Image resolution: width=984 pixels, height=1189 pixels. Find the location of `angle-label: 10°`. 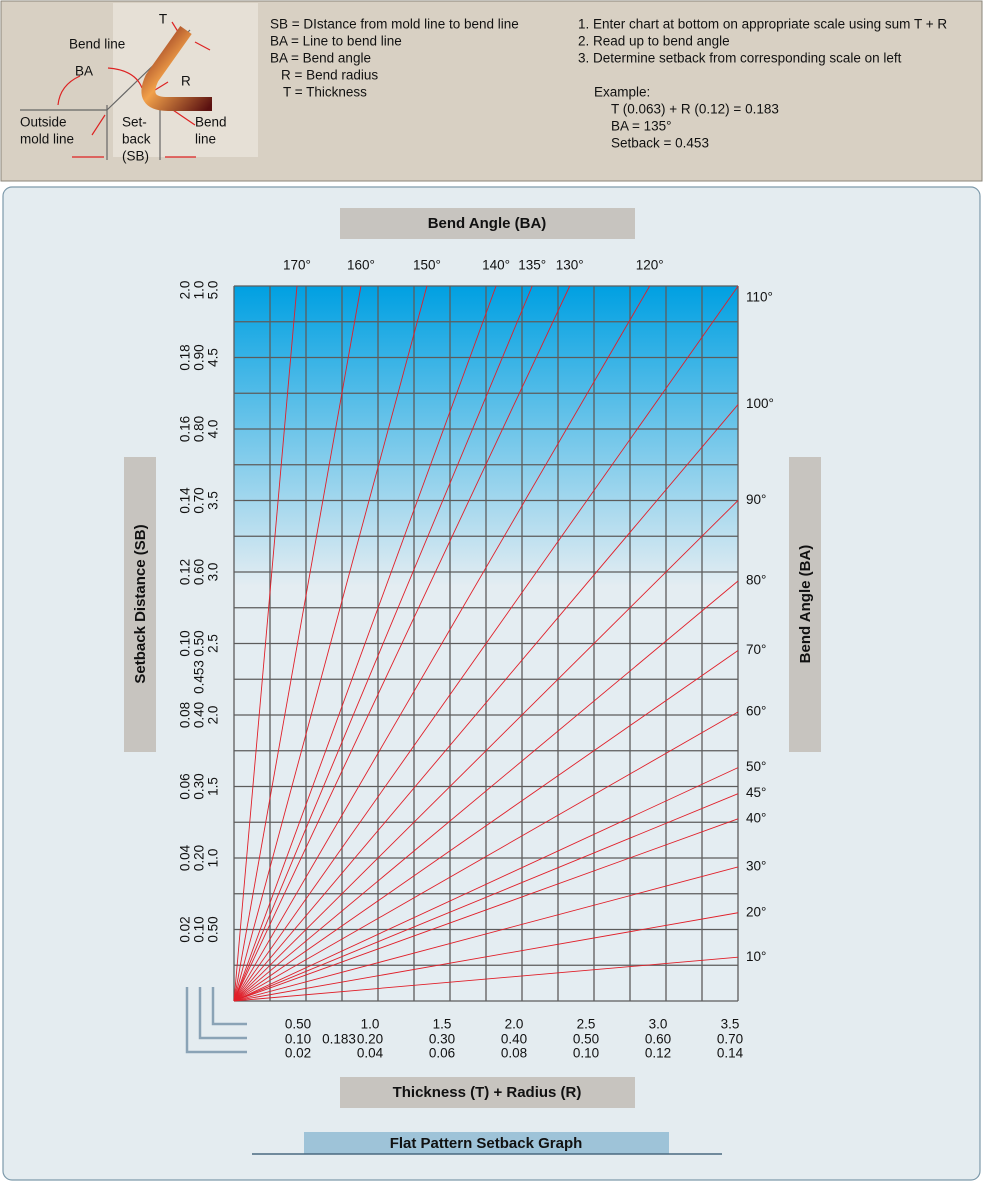

angle-label: 10° is located at coordinates (756, 956).